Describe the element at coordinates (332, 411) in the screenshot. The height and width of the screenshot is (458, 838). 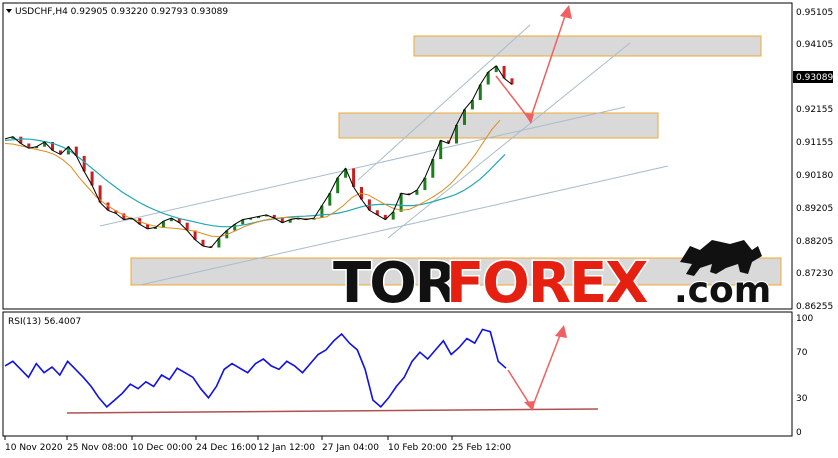
I see `rsi-support-line` at that location.